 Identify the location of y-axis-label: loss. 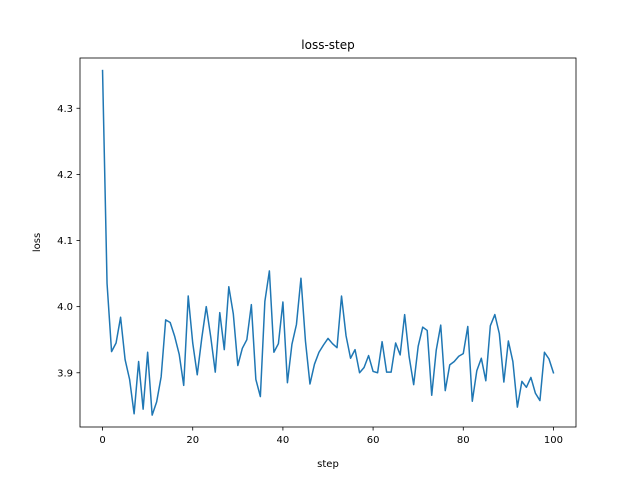
(37, 242).